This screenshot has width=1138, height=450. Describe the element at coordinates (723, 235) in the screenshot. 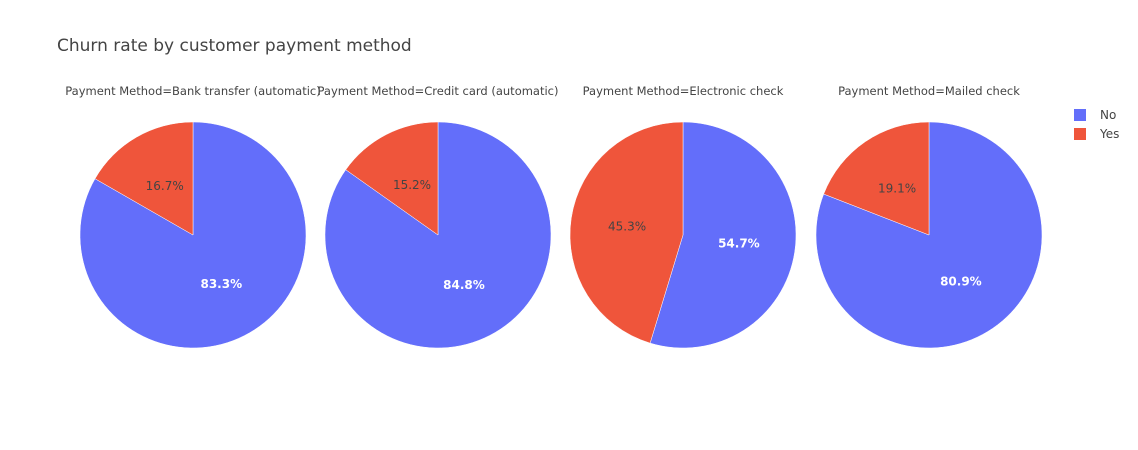

I see `pie-slice-no` at that location.